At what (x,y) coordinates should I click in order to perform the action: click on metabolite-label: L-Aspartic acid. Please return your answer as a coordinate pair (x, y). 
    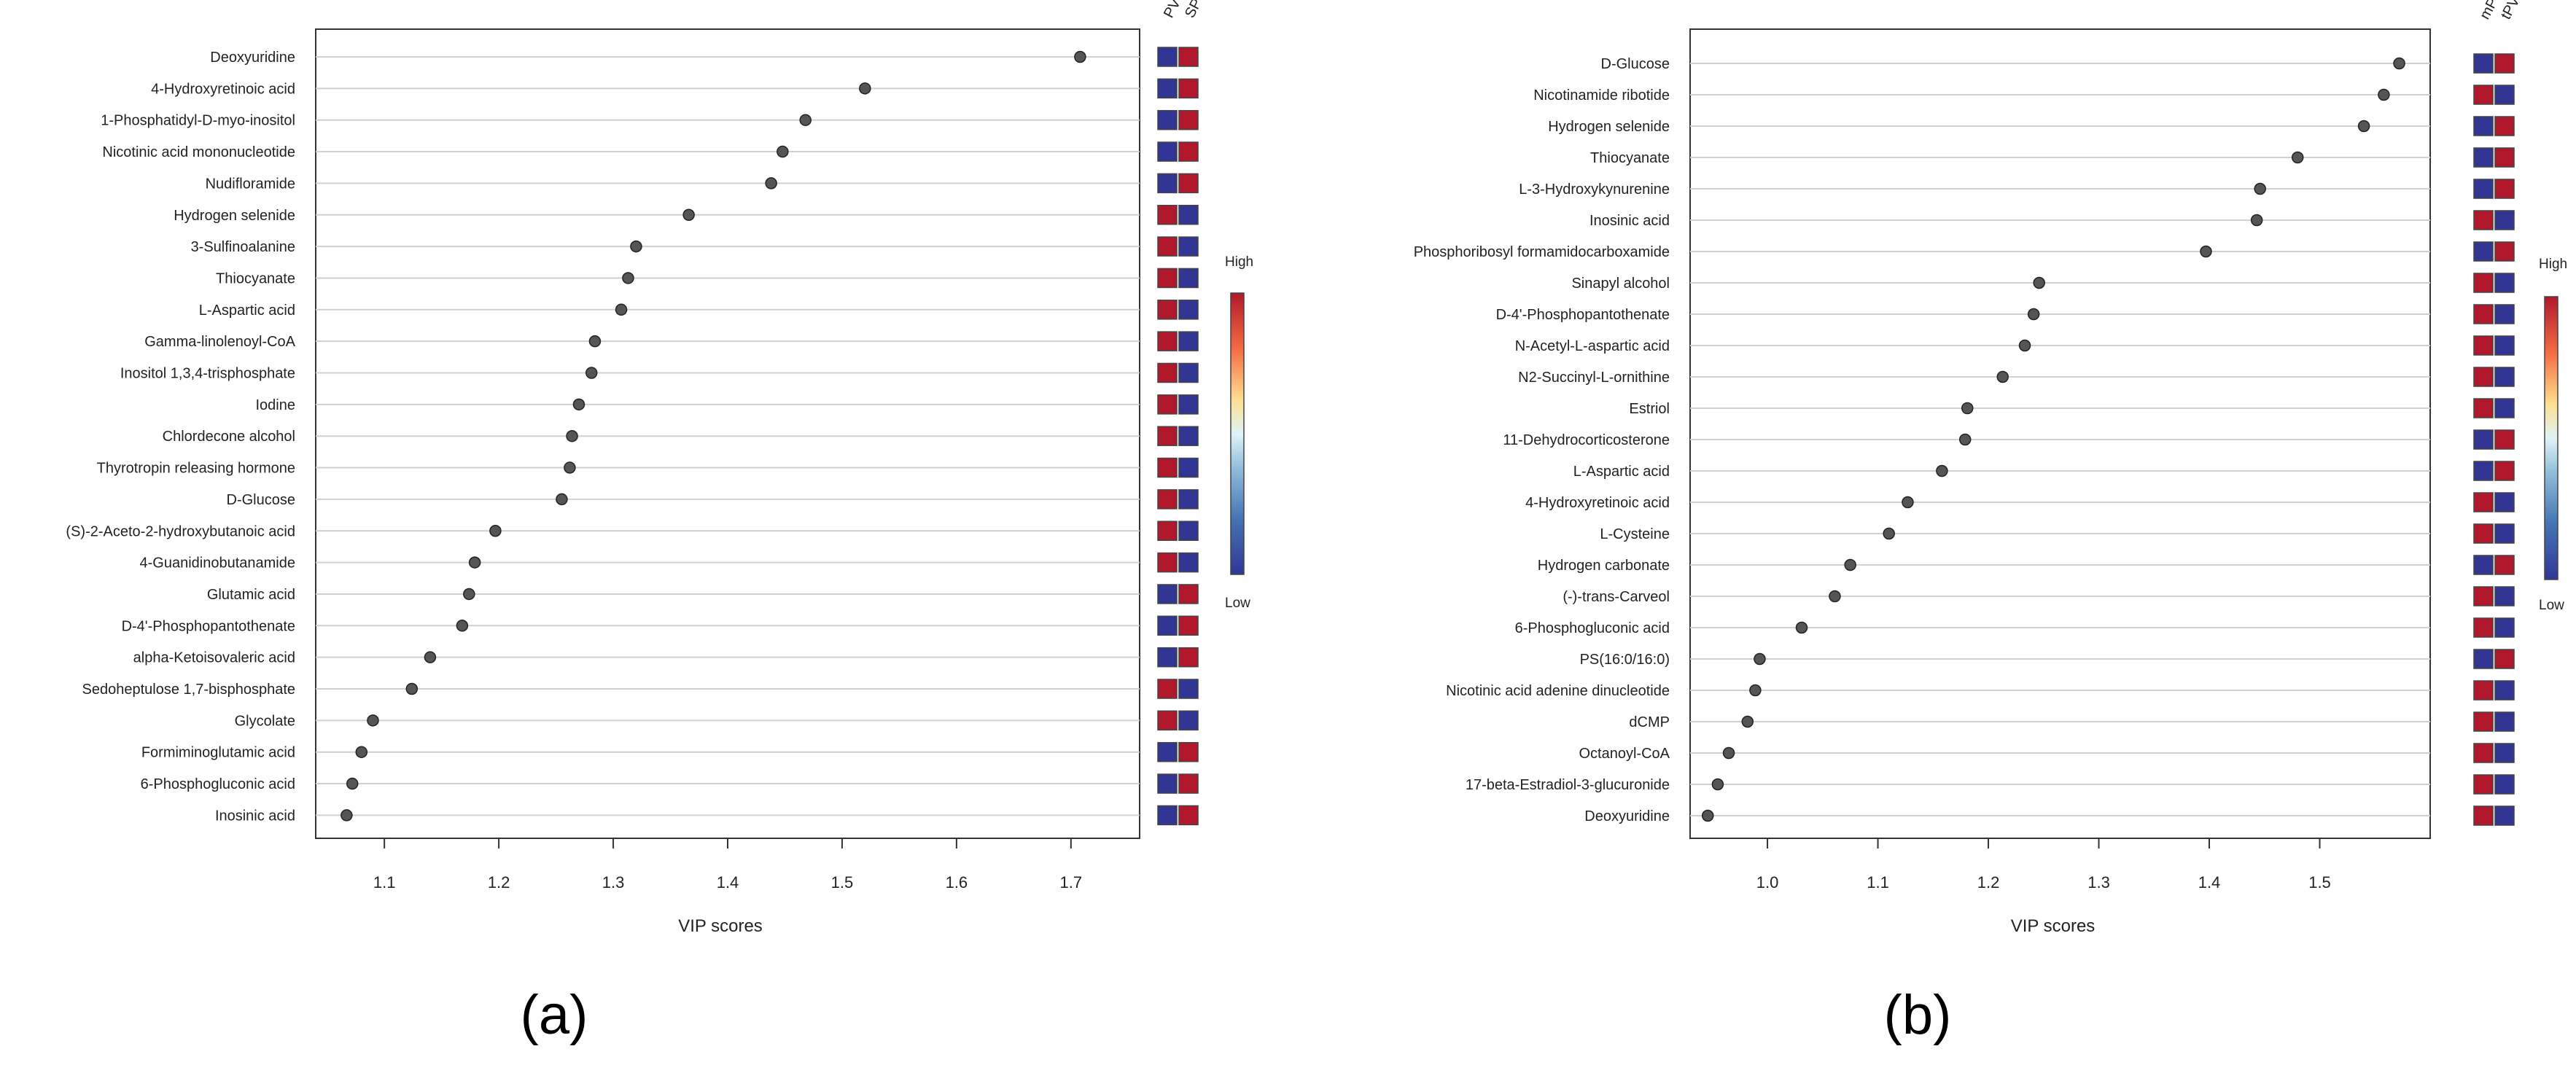
    Looking at the image, I should click on (247, 311).